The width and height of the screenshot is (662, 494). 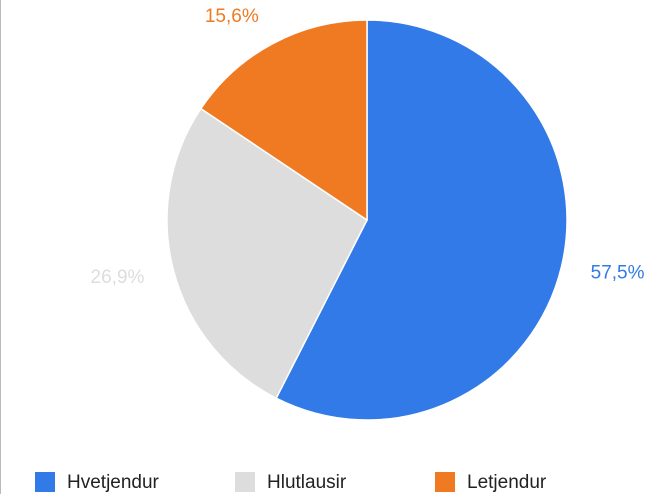 I want to click on pie-slice, so click(x=283, y=120).